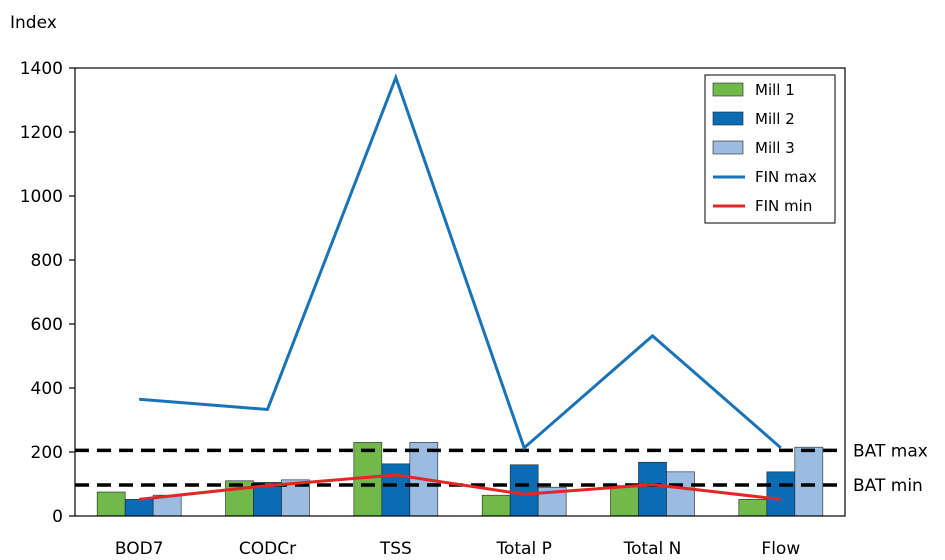  What do you see at coordinates (47, 325) in the screenshot?
I see `y-tick-label: 600` at bounding box center [47, 325].